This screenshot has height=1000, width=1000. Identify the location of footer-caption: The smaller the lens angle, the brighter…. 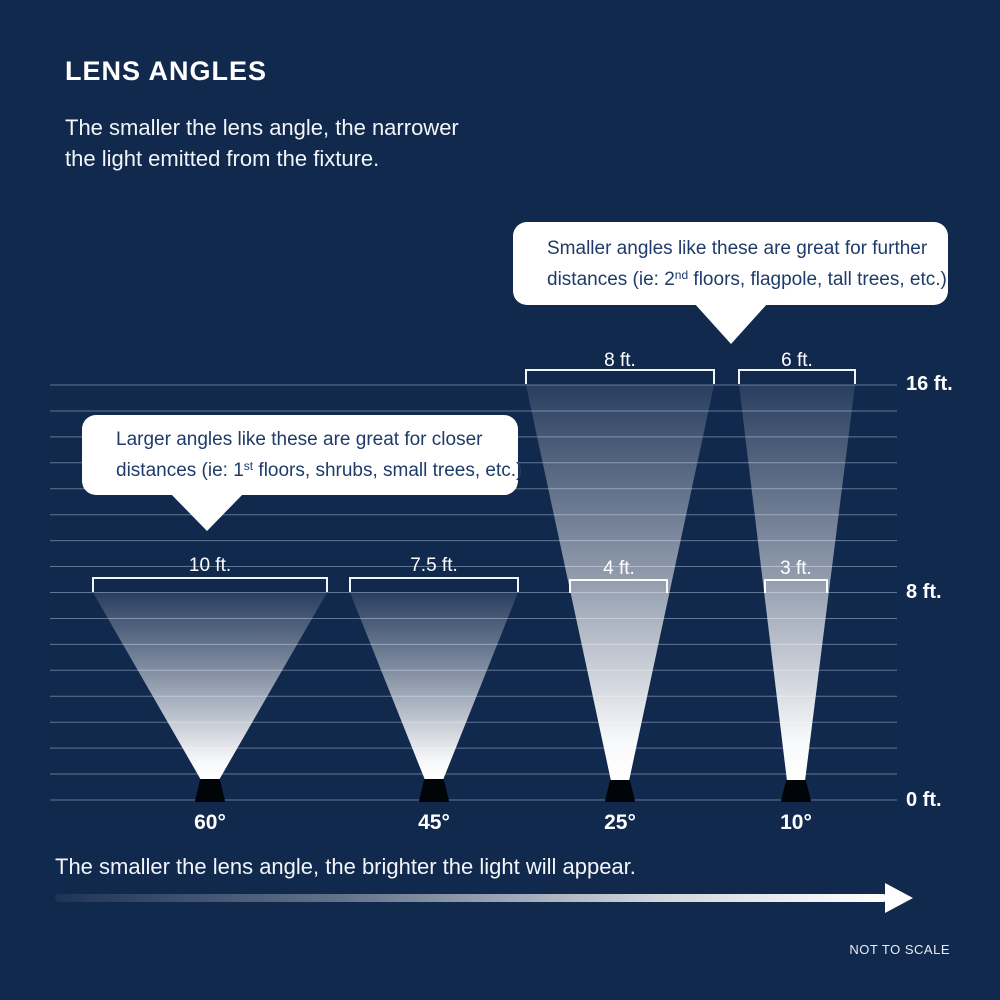
(345, 866).